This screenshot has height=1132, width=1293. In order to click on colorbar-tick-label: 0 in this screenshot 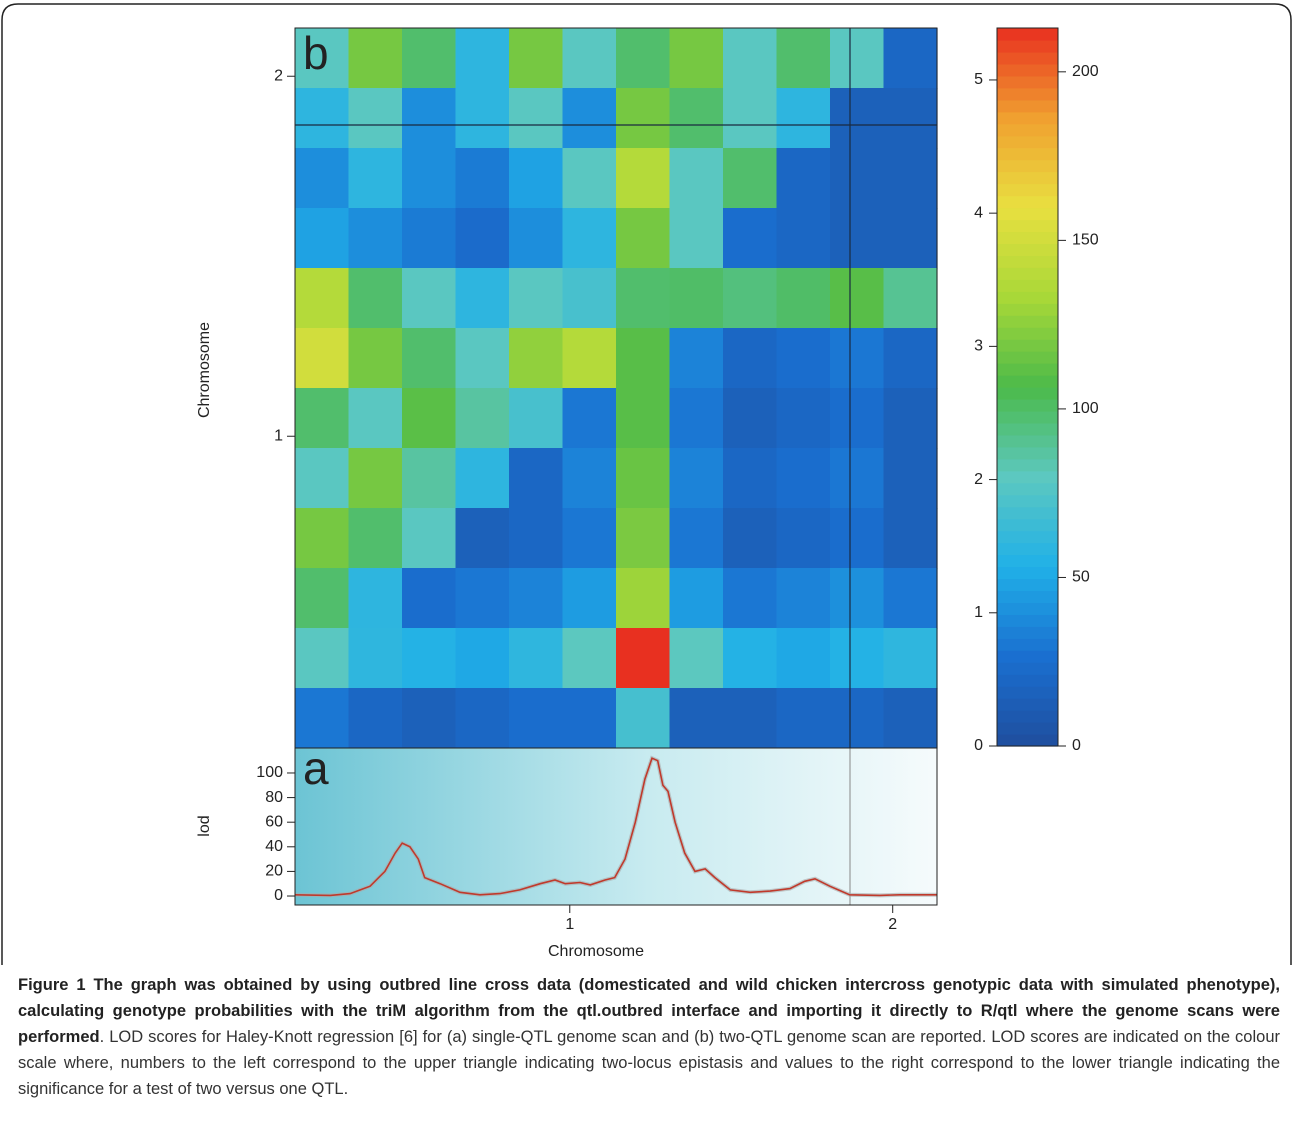, I will do `click(978, 745)`.